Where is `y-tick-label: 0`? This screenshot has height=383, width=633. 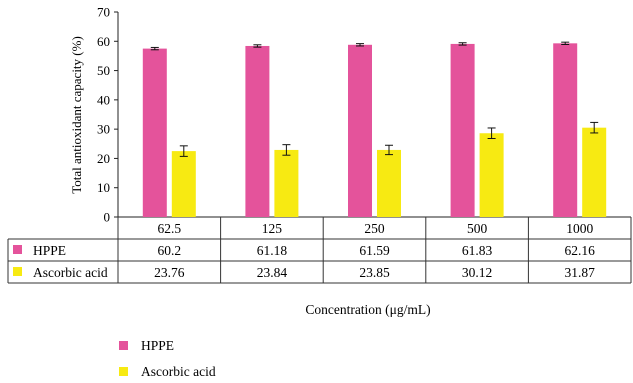 y-tick-label: 0 is located at coordinates (107, 217).